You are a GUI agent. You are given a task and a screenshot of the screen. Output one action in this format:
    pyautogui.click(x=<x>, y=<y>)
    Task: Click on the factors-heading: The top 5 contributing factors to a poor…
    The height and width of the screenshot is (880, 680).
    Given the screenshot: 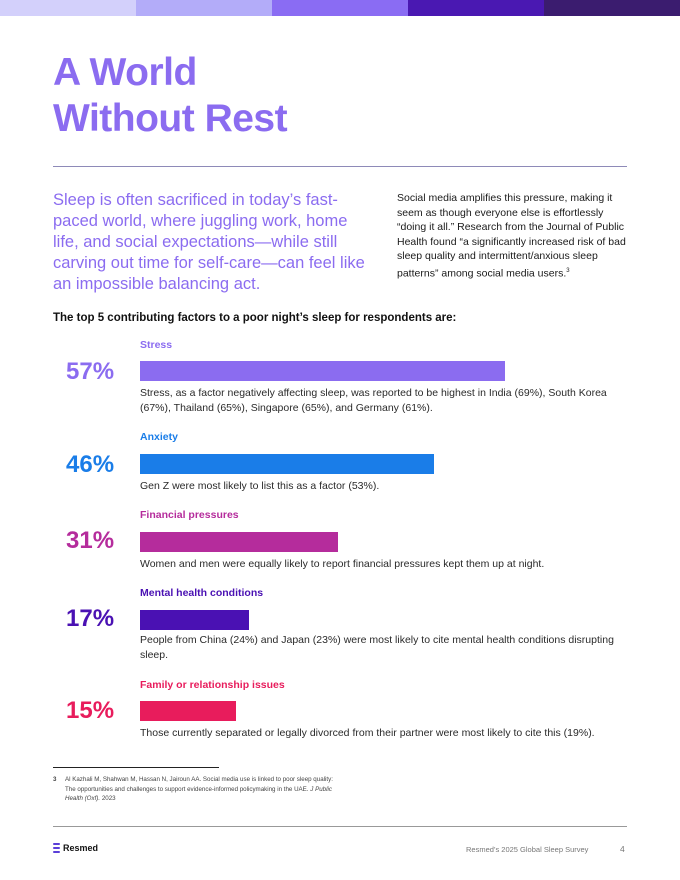 What is the action you would take?
    pyautogui.click(x=255, y=318)
    